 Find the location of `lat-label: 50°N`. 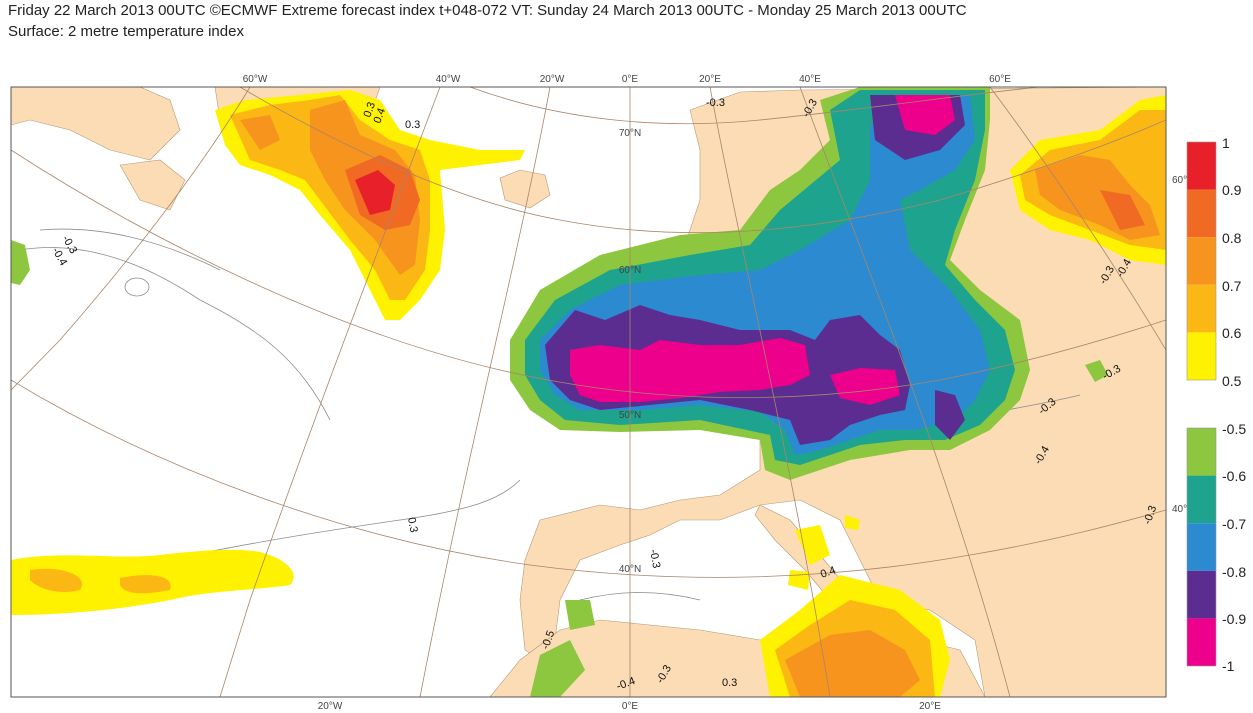

lat-label: 50°N is located at coordinates (630, 415).